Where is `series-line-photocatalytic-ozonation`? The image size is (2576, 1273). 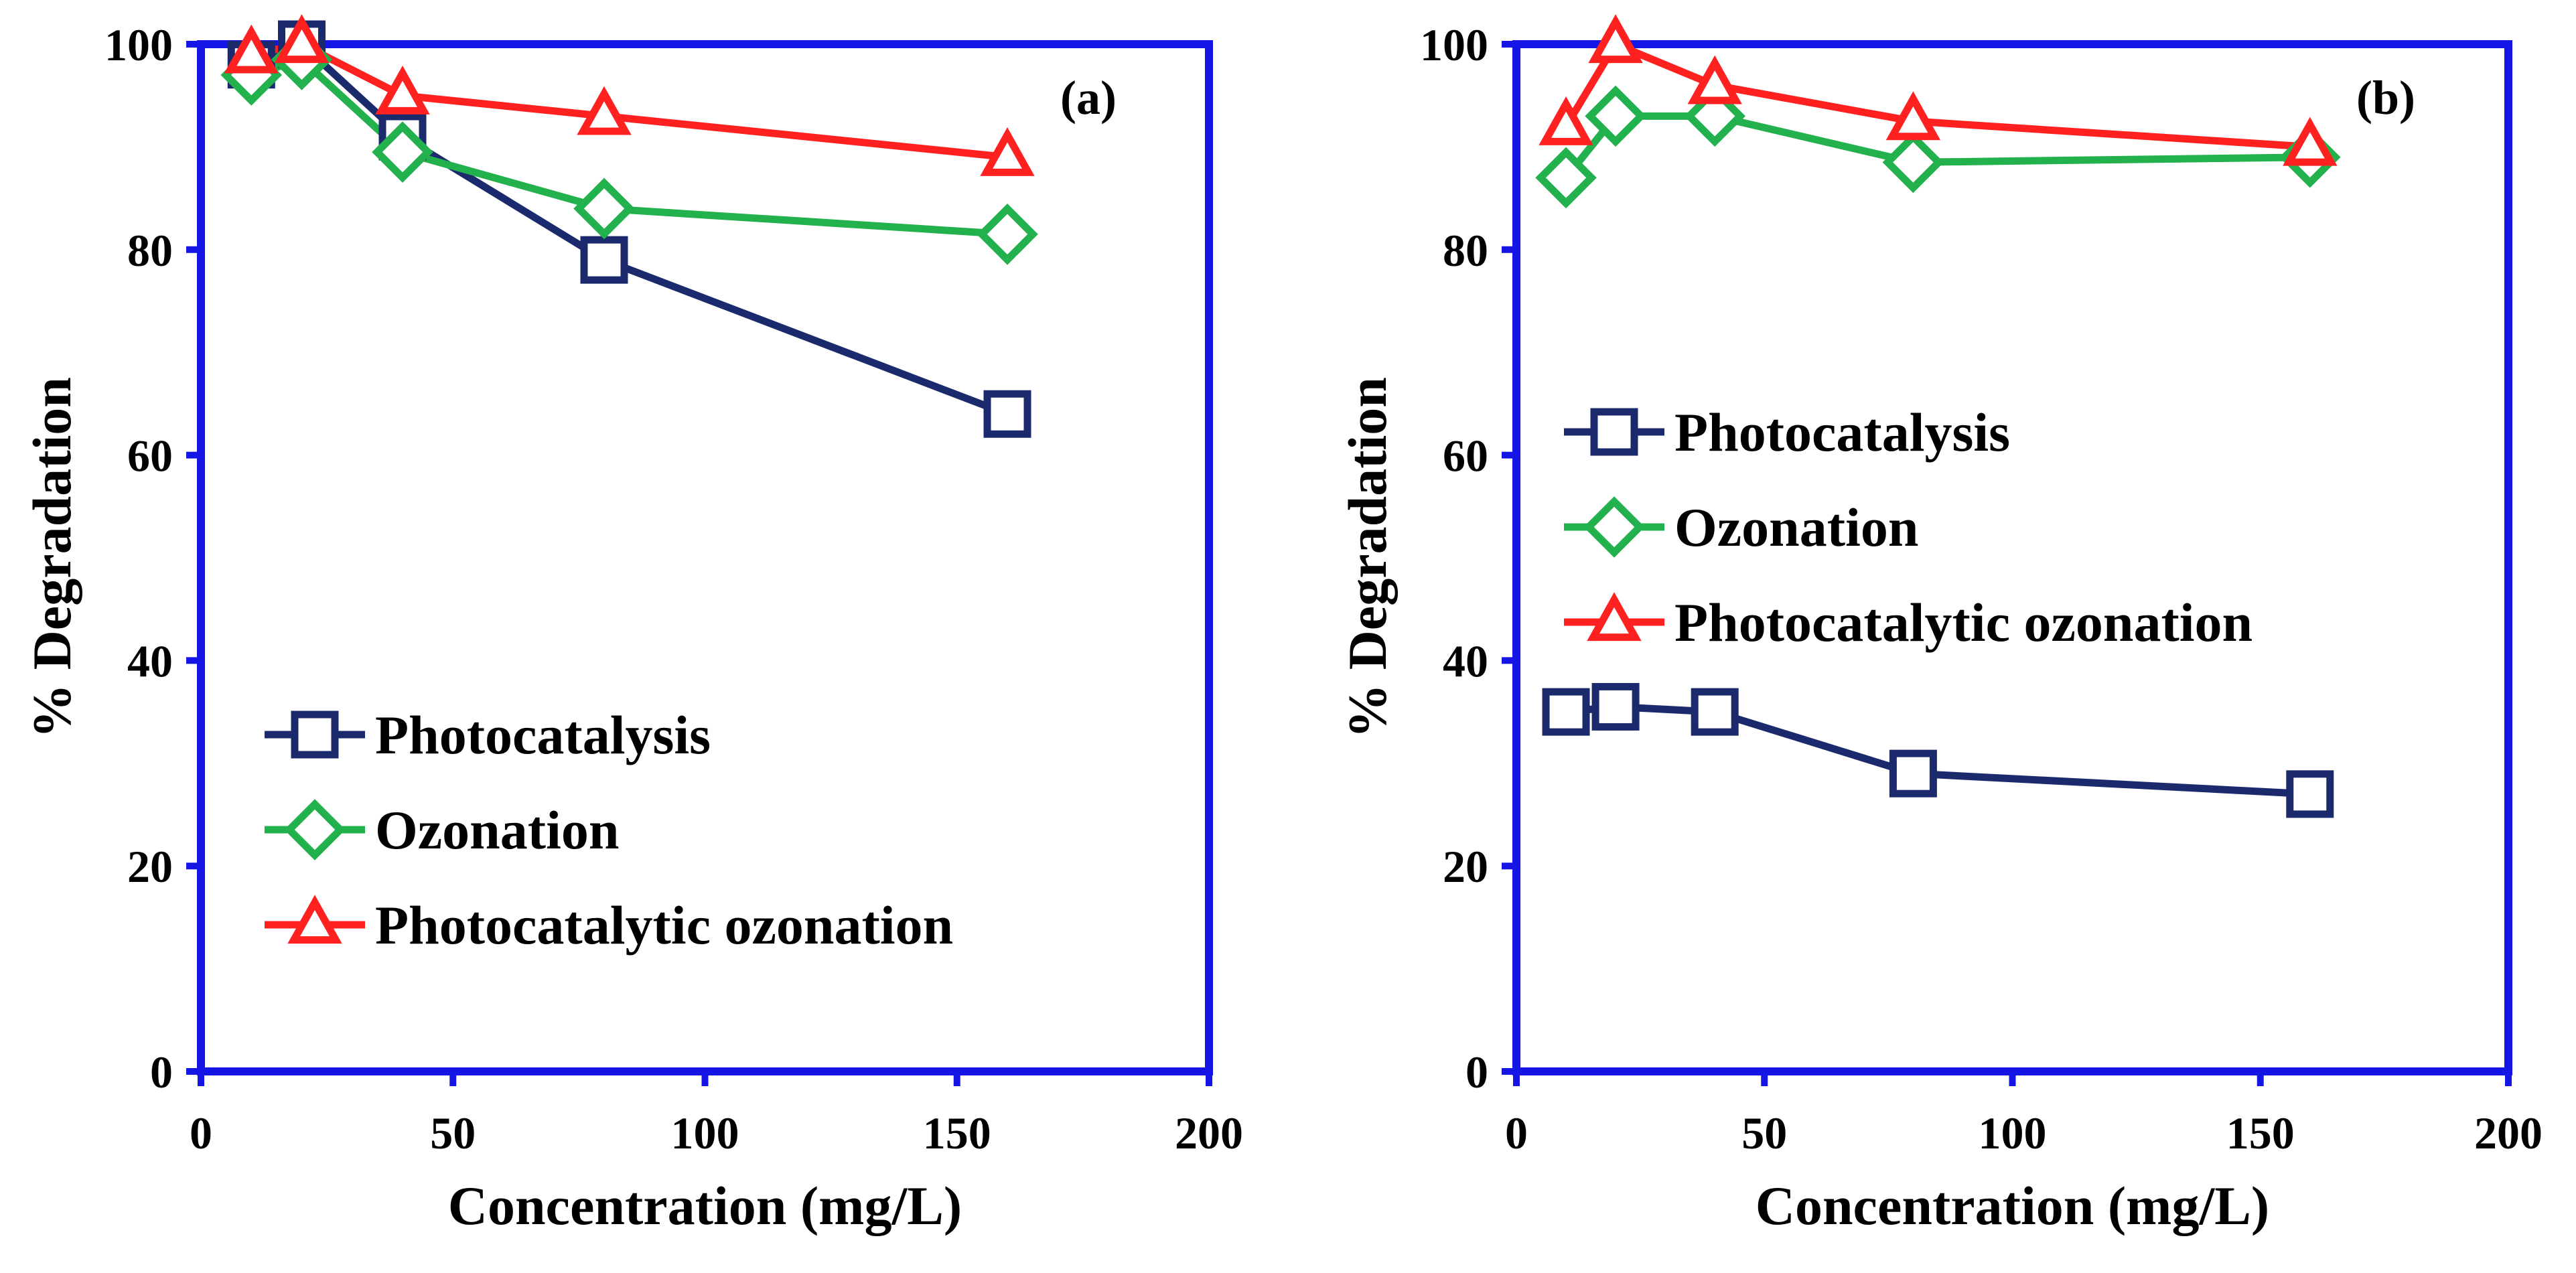 series-line-photocatalytic-ozonation is located at coordinates (1937, 95).